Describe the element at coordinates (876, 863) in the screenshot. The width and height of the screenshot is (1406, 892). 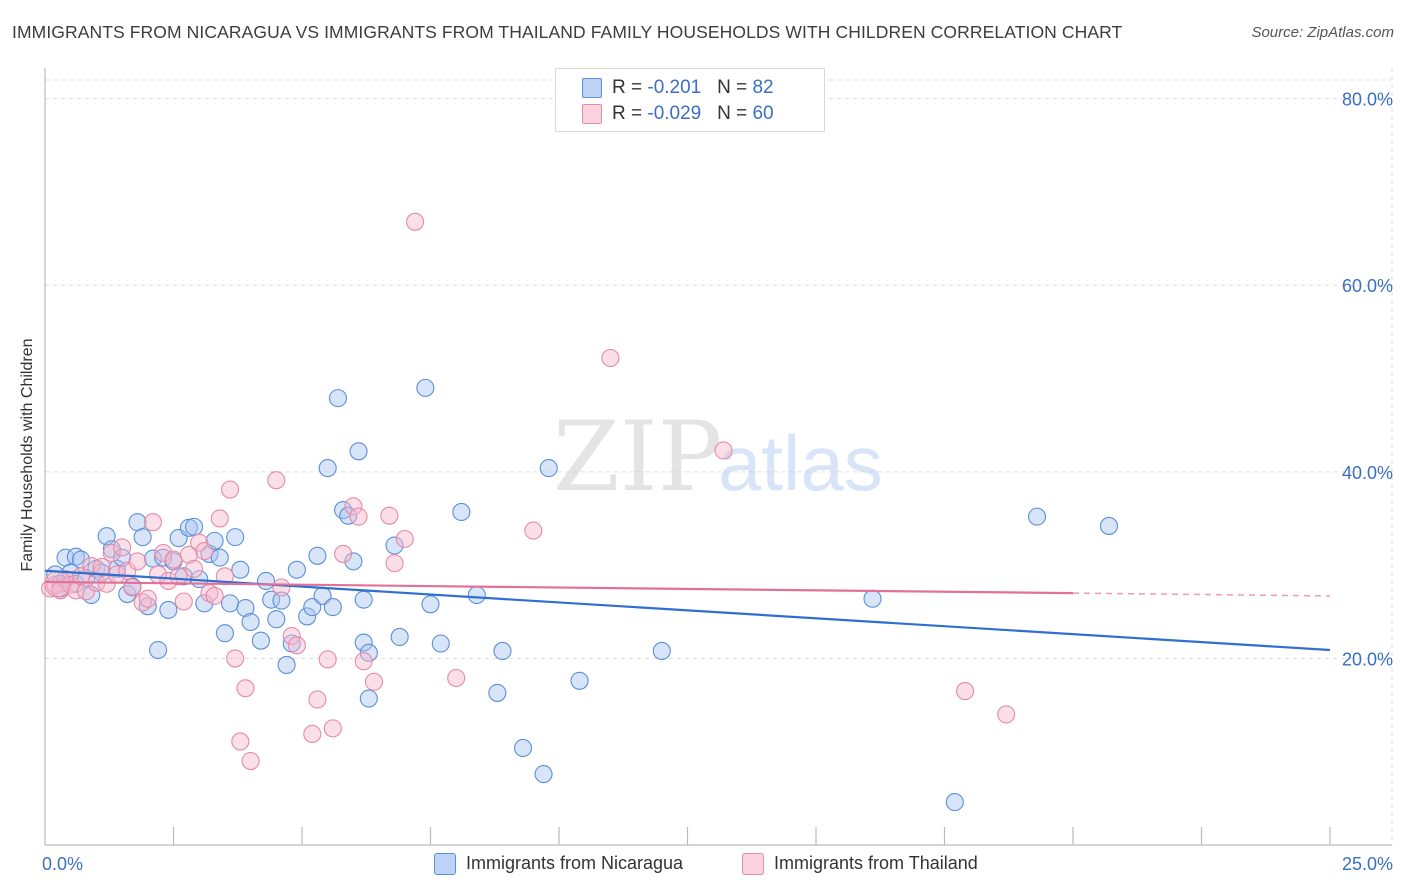
I see `legend-label: Immigrants from Thailand` at that location.